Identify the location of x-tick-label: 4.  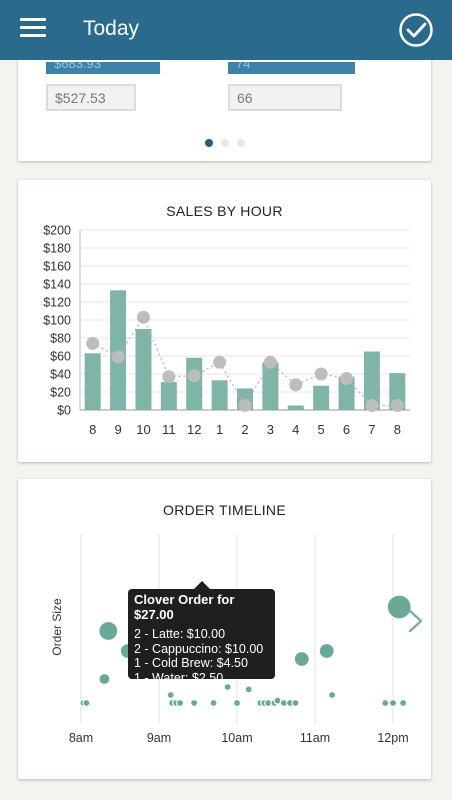
(295, 429).